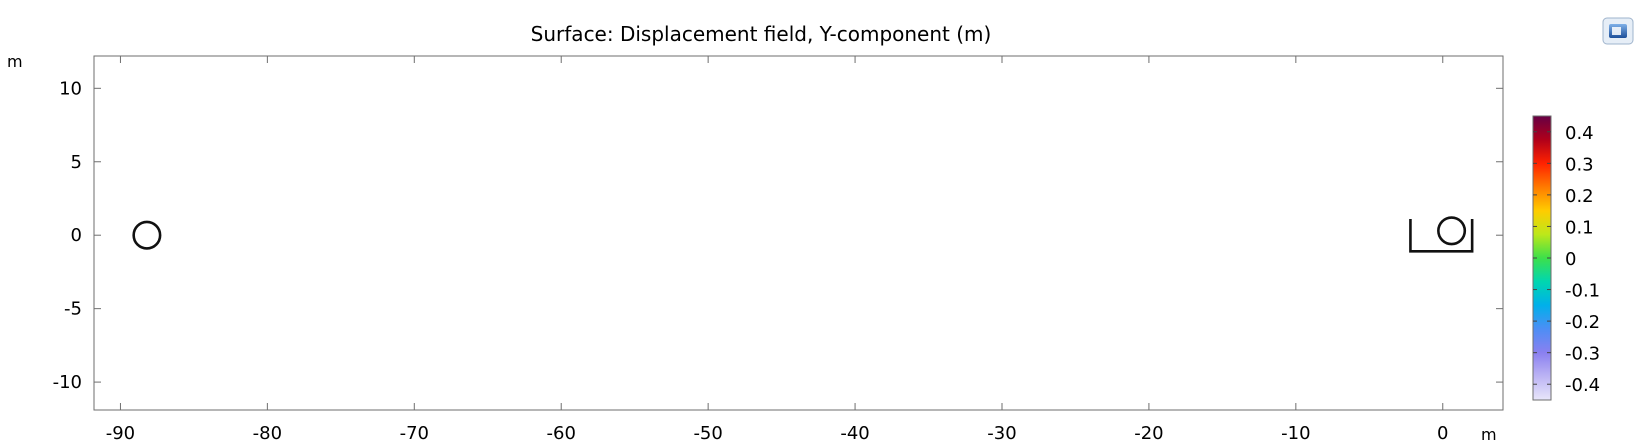  What do you see at coordinates (1618, 31) in the screenshot?
I see `plot-toolbar-icon` at bounding box center [1618, 31].